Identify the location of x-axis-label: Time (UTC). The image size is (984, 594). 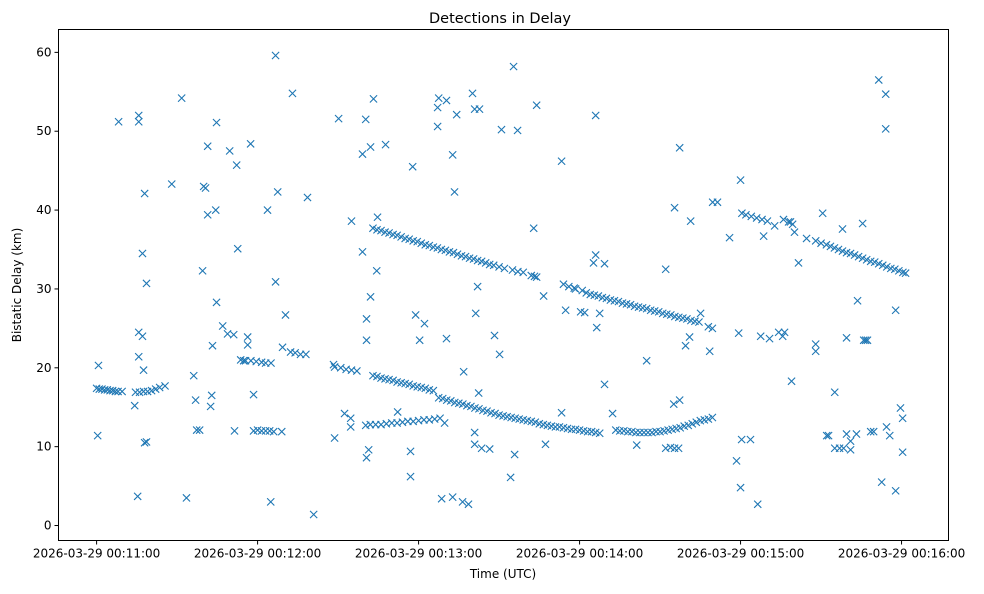
(502, 574).